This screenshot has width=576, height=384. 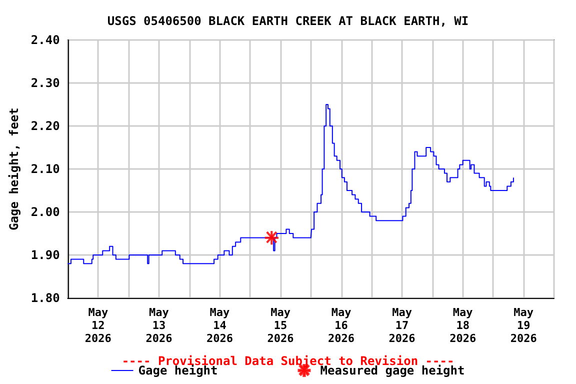 What do you see at coordinates (45, 169) in the screenshot?
I see `y-tick-label: 2.10` at bounding box center [45, 169].